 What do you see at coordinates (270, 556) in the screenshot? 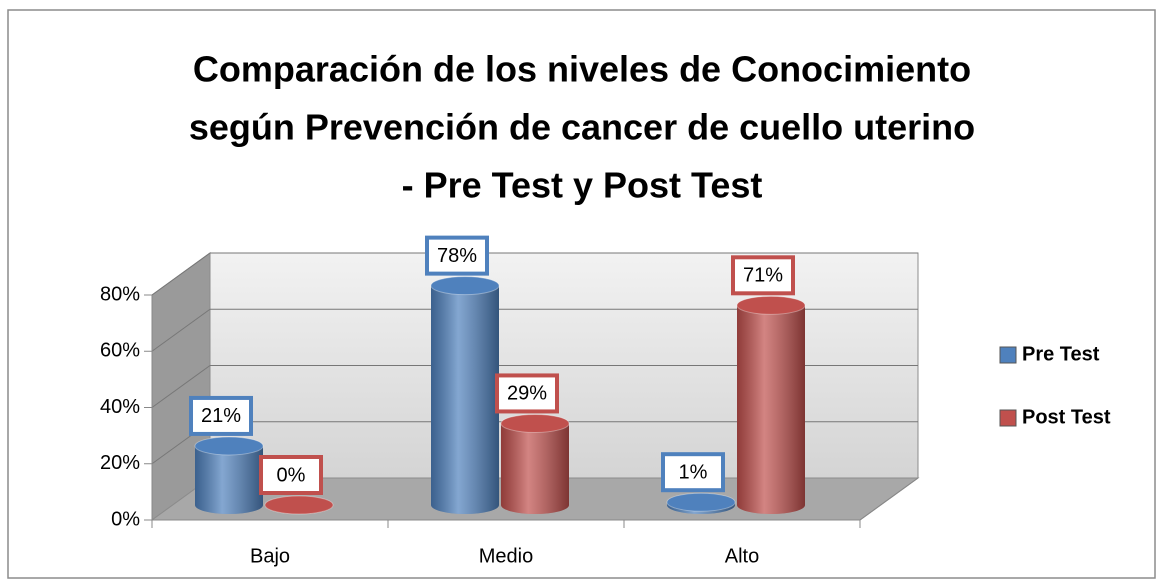
I see `x-tick-label: Bajo` at bounding box center [270, 556].